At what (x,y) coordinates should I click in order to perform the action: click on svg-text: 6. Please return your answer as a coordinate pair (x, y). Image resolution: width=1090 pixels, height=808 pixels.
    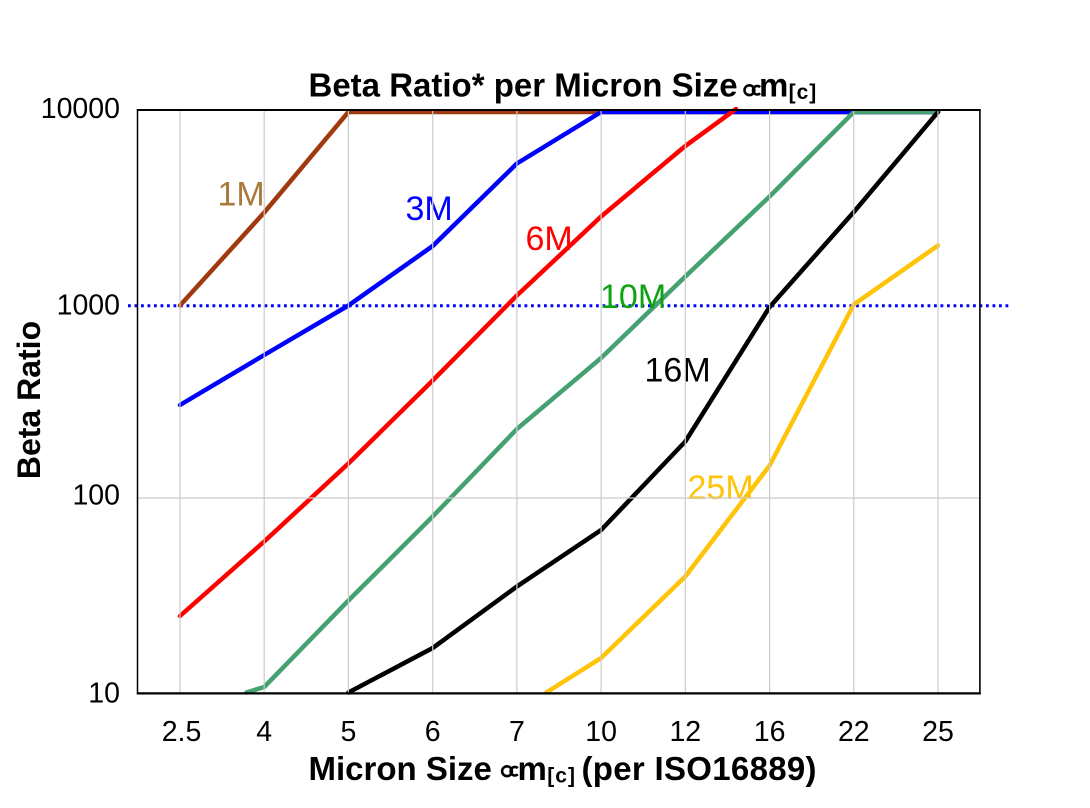
    Looking at the image, I should click on (433, 732).